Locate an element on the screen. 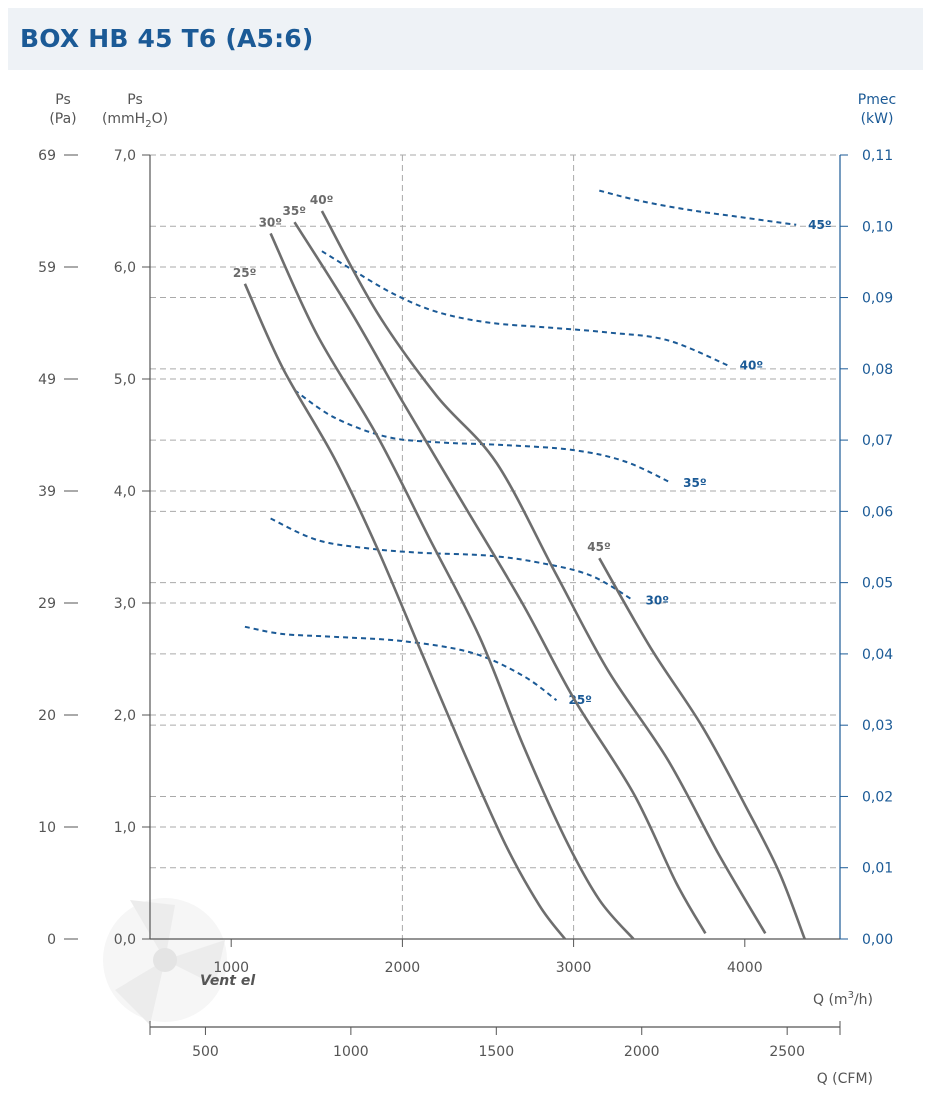  tick-label-mm: 7,0 is located at coordinates (125, 156).